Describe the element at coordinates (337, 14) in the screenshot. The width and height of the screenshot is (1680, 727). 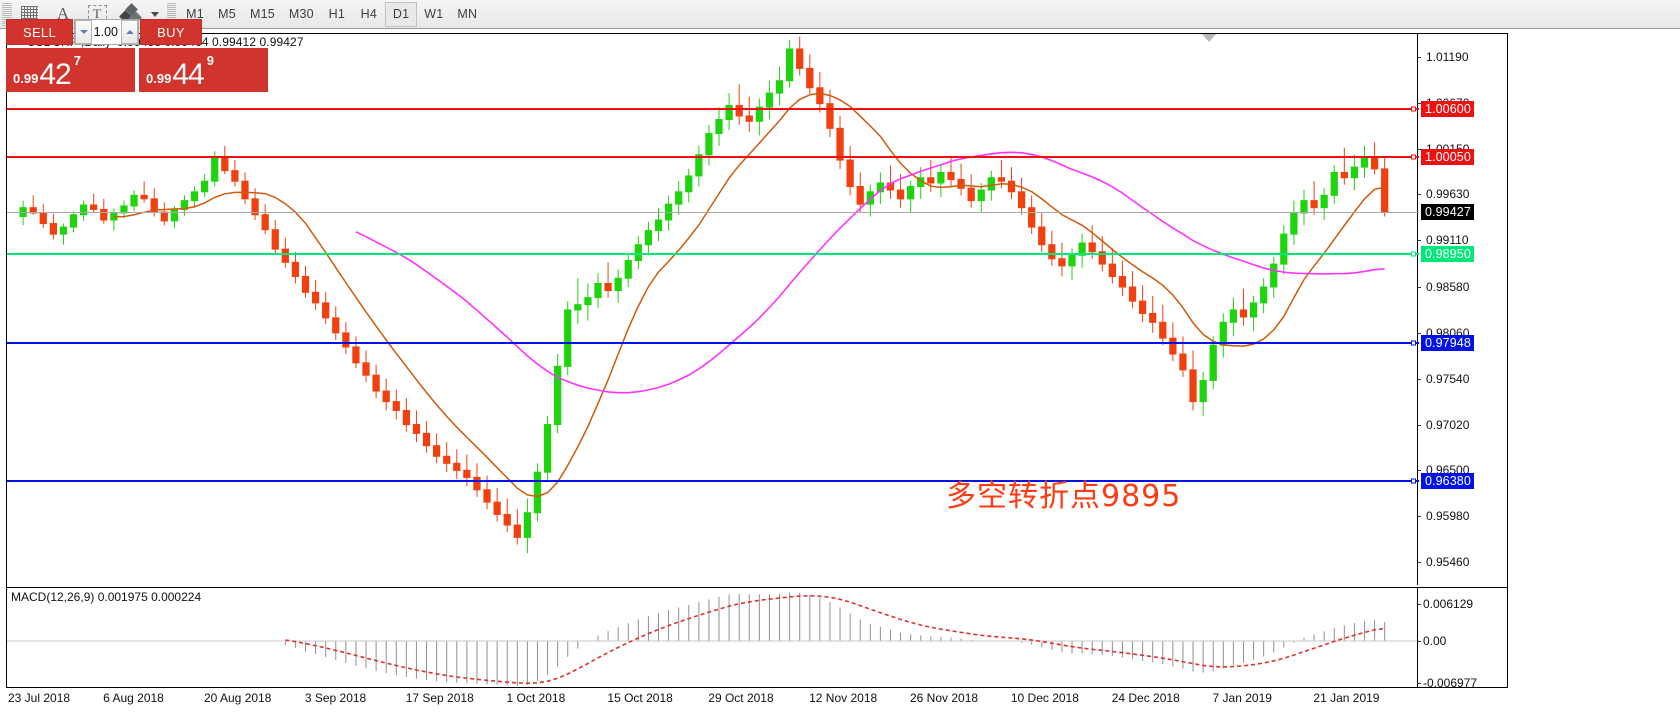
I see `timeframe-h1: H1` at that location.